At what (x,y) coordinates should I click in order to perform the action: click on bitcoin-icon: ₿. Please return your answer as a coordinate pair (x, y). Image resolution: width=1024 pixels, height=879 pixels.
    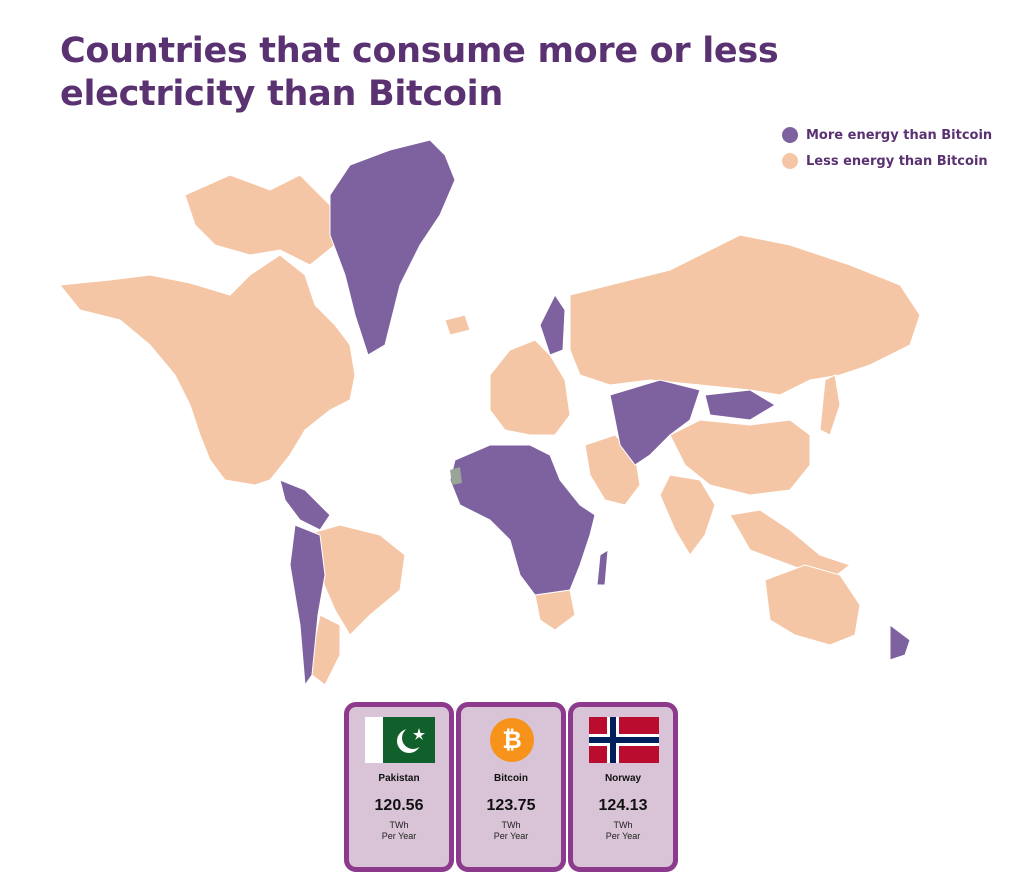
    Looking at the image, I should click on (512, 740).